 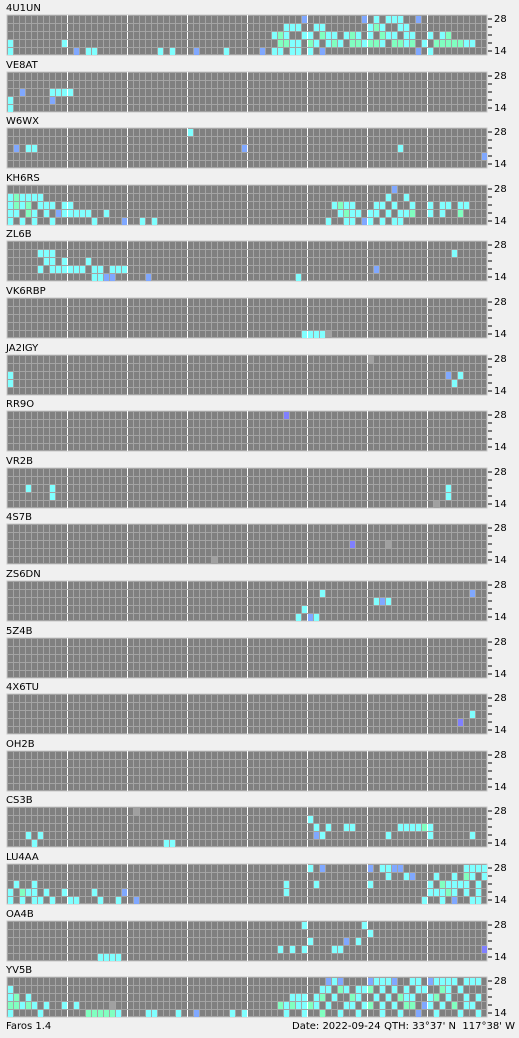 What do you see at coordinates (256, 992) in the screenshot?
I see `station-panel: YV5B 28 14` at bounding box center [256, 992].